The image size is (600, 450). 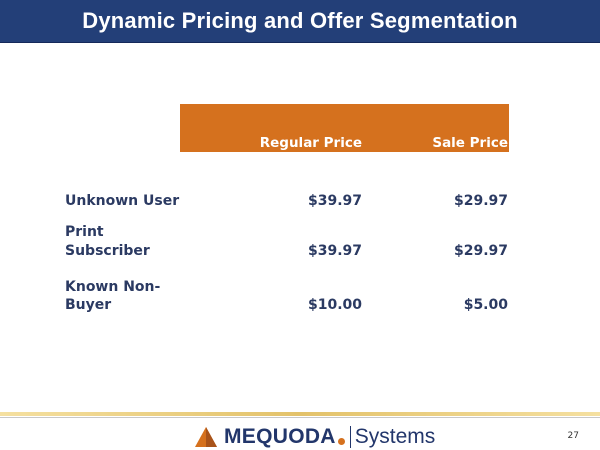 I want to click on row-label-known-non: Known Non-, so click(x=113, y=287).